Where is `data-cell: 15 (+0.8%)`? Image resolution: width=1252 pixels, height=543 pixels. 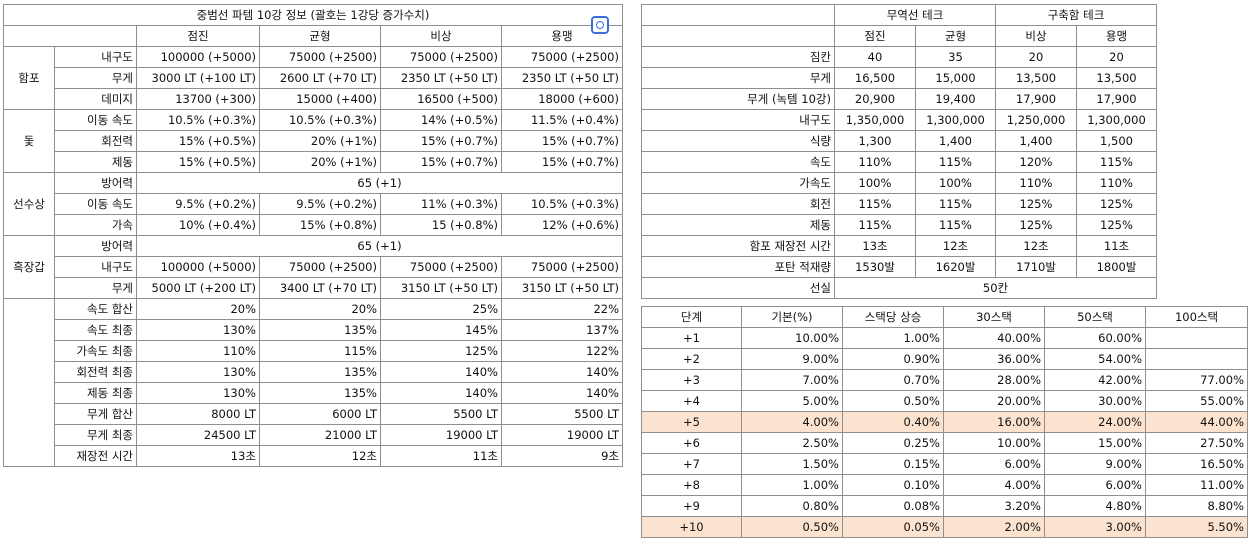
data-cell: 15 (+0.8%) is located at coordinates (441, 225).